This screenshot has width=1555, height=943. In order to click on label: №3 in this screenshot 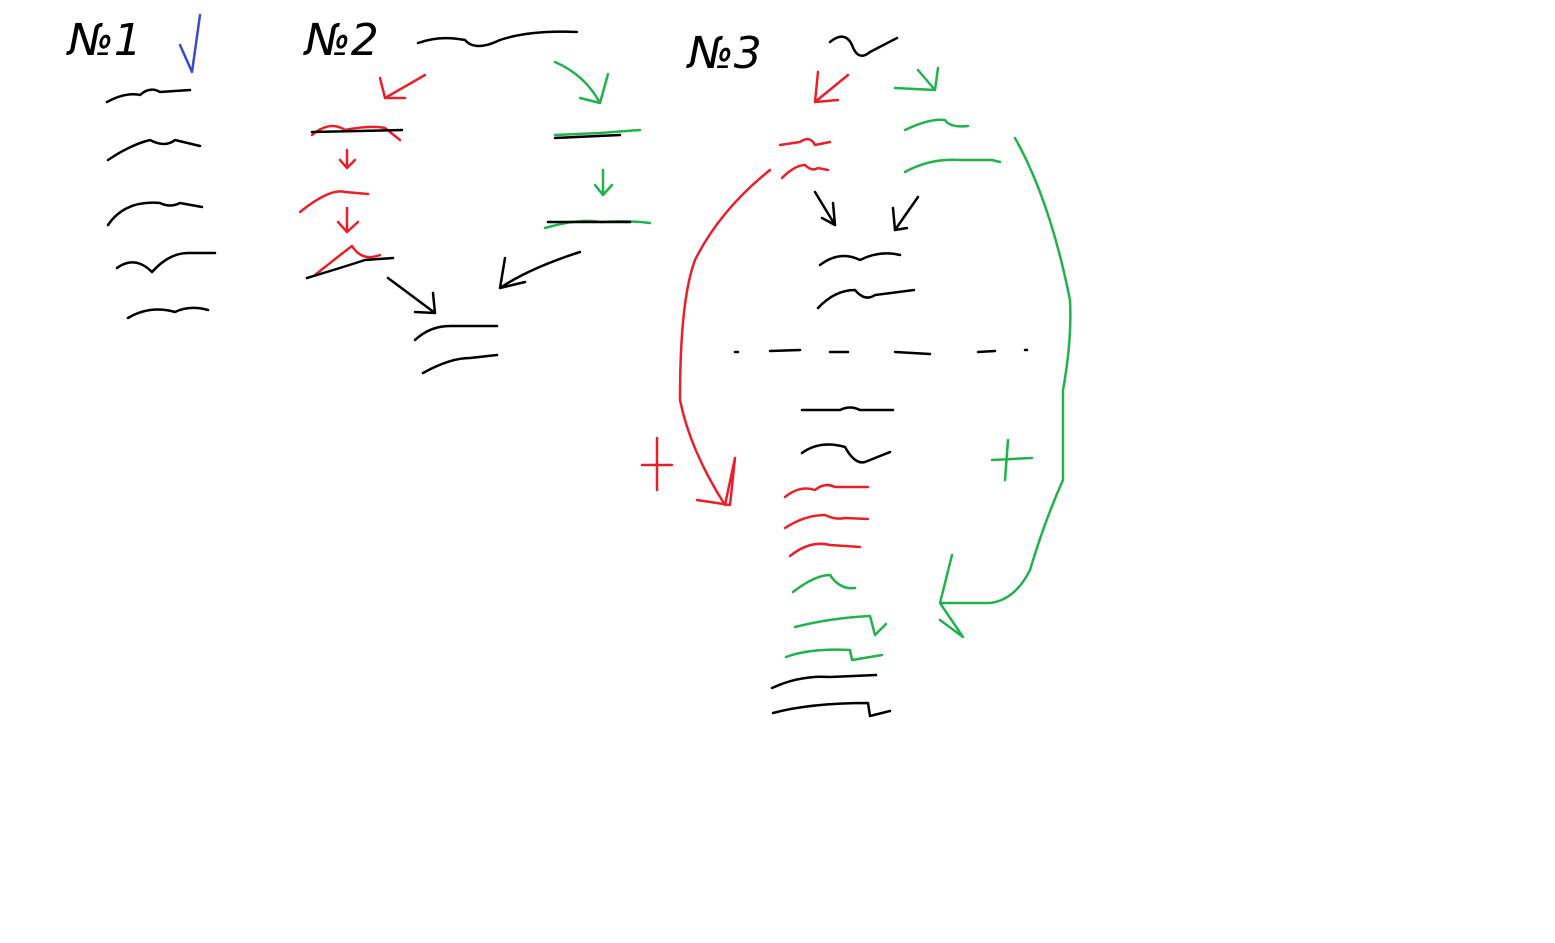, I will do `click(723, 53)`.